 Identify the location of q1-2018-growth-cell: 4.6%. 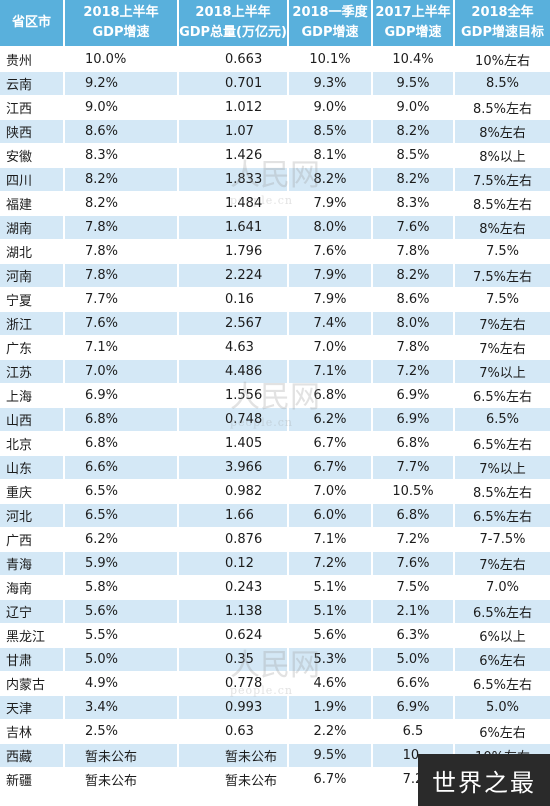
(330, 683).